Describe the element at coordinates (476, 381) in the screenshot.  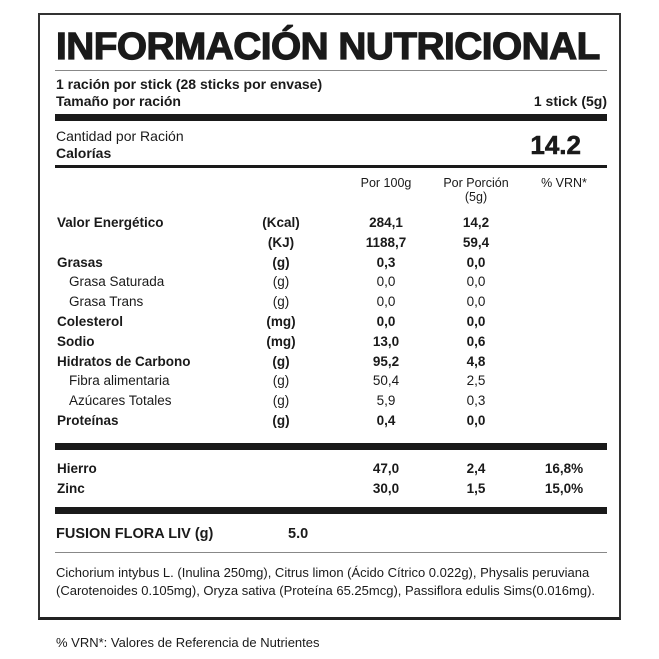
I see `value-per-portion: 2,5` at that location.